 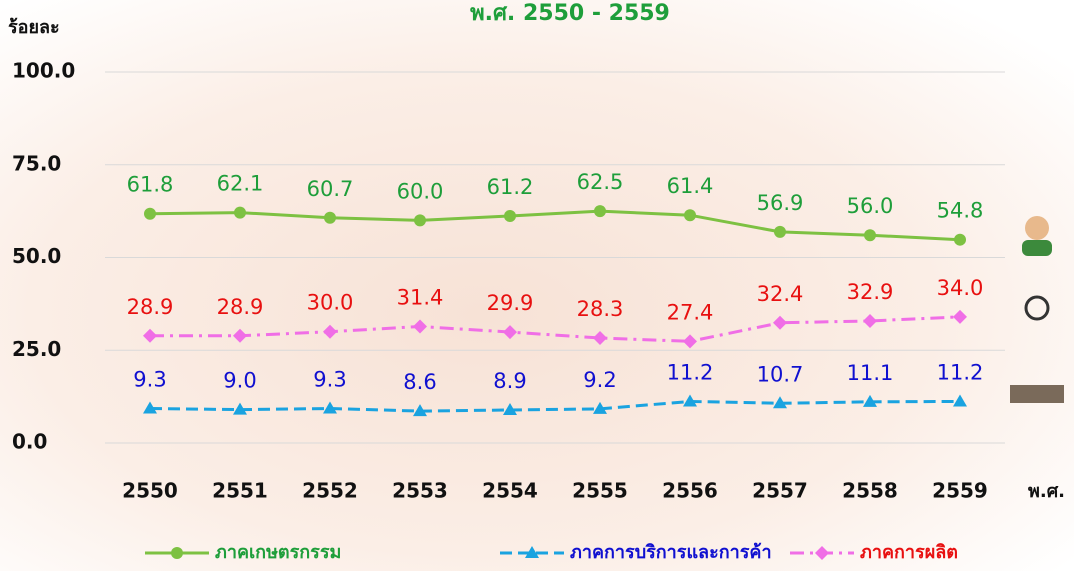 What do you see at coordinates (510, 303) in the screenshot?
I see `data-label: 29.9` at bounding box center [510, 303].